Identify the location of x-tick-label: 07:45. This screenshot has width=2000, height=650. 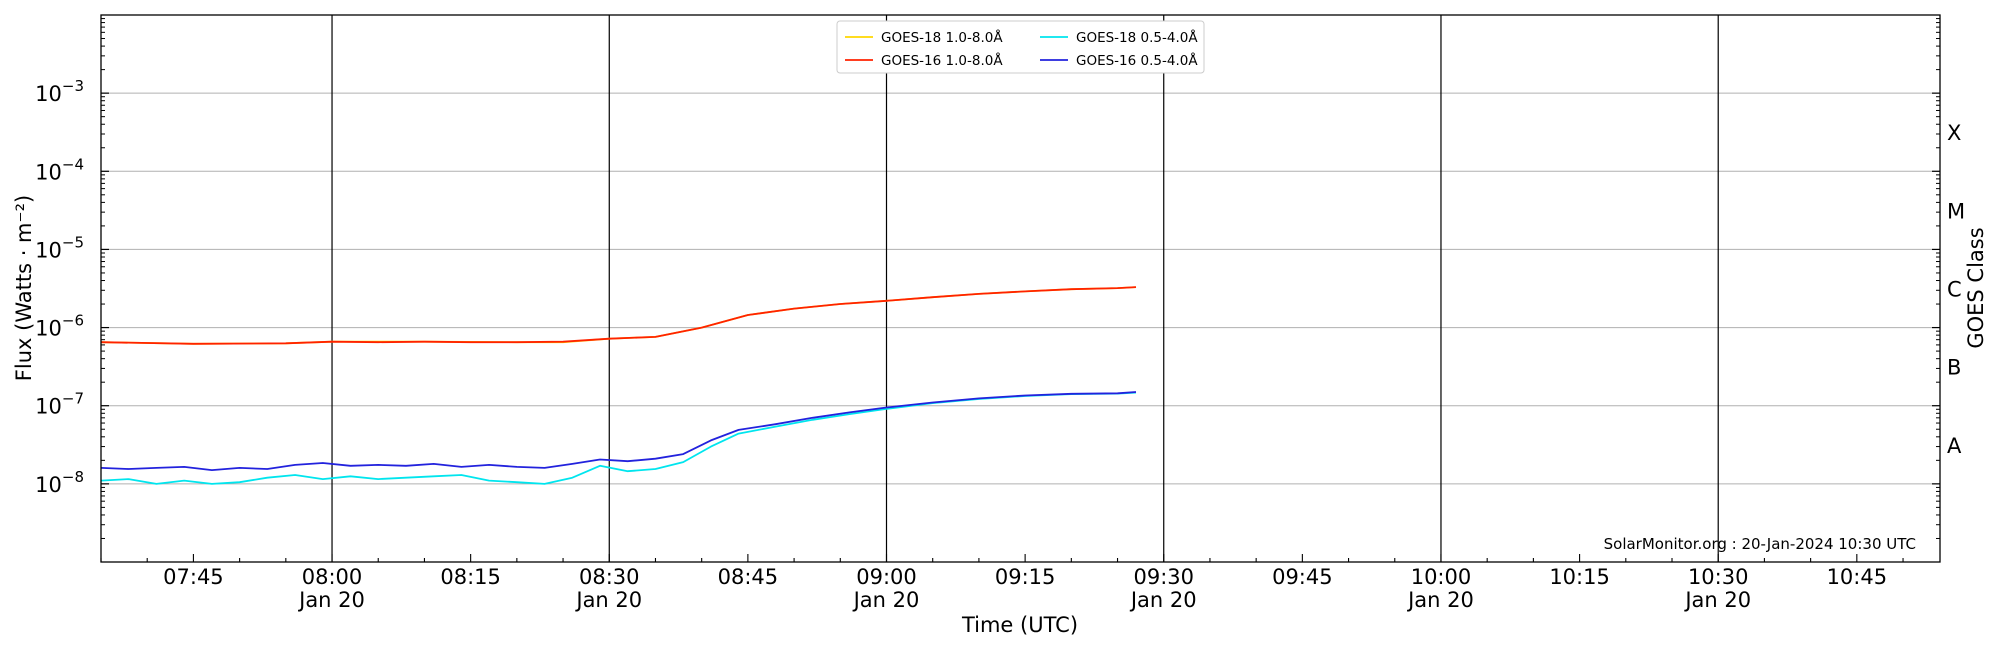
(193, 577).